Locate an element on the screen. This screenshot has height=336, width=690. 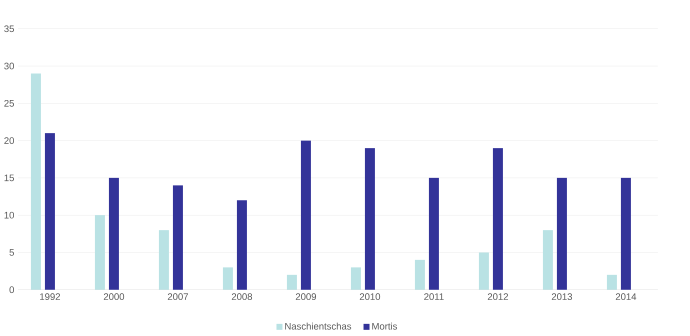
y-tick-label: 0 is located at coordinates (11, 290).